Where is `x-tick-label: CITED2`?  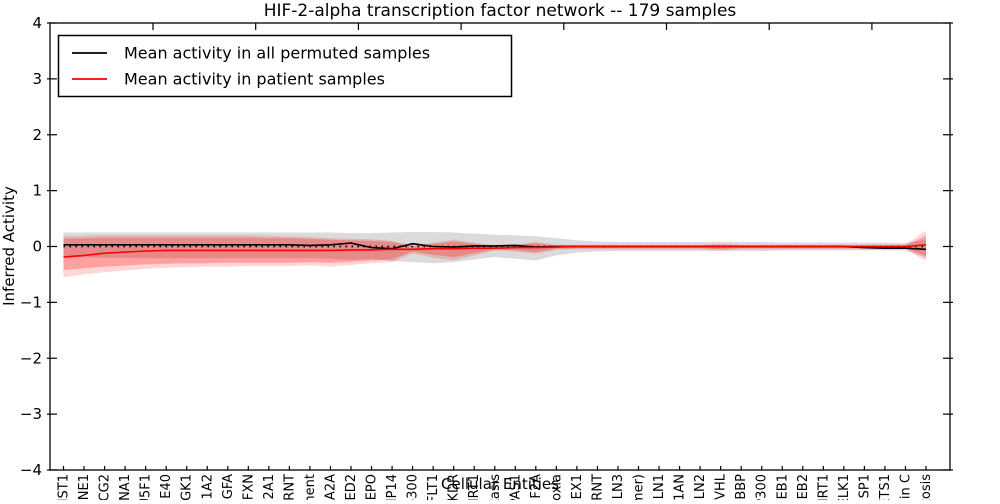 x-tick-label: CITED2 is located at coordinates (351, 487).